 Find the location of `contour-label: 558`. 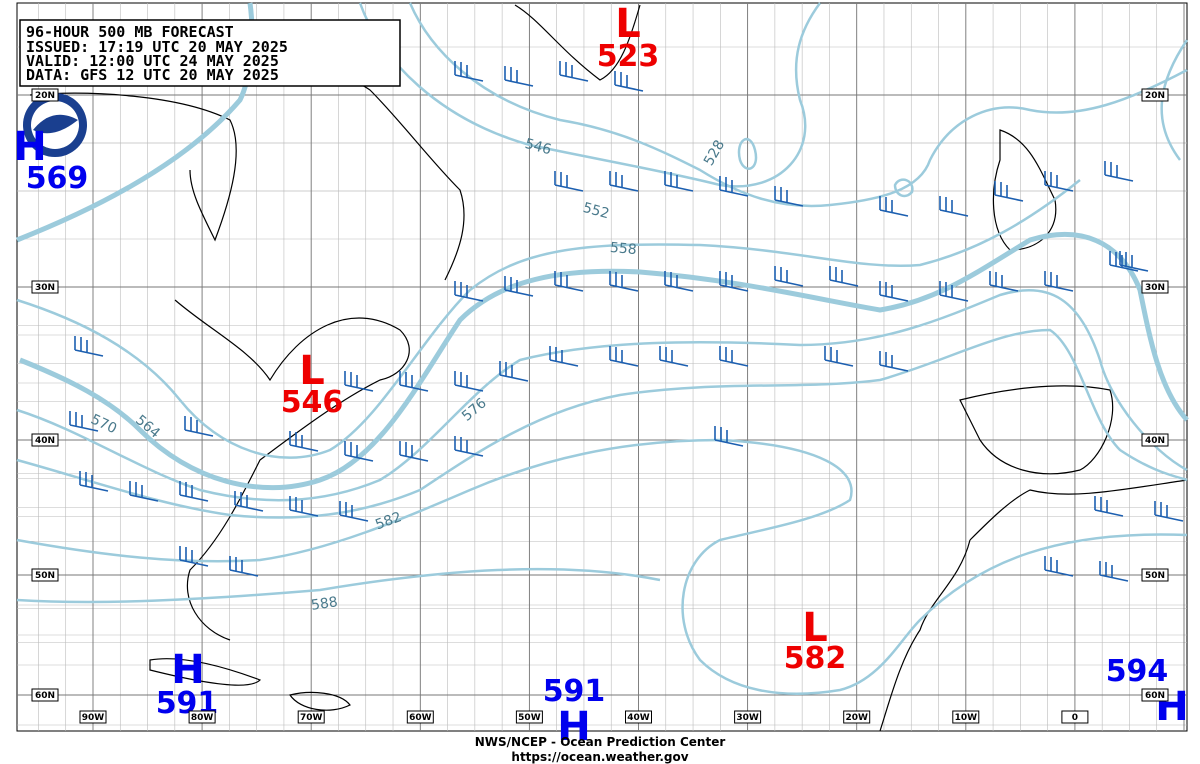

contour-label: 558 is located at coordinates (623, 249).